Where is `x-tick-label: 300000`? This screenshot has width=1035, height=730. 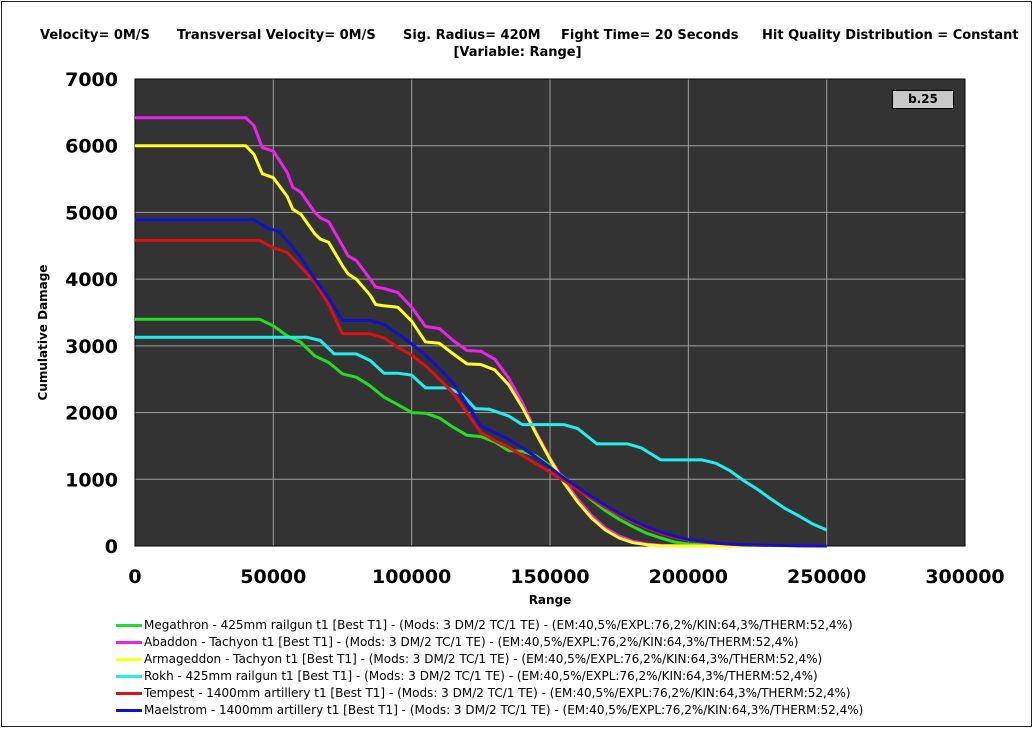
x-tick-label: 300000 is located at coordinates (964, 577).